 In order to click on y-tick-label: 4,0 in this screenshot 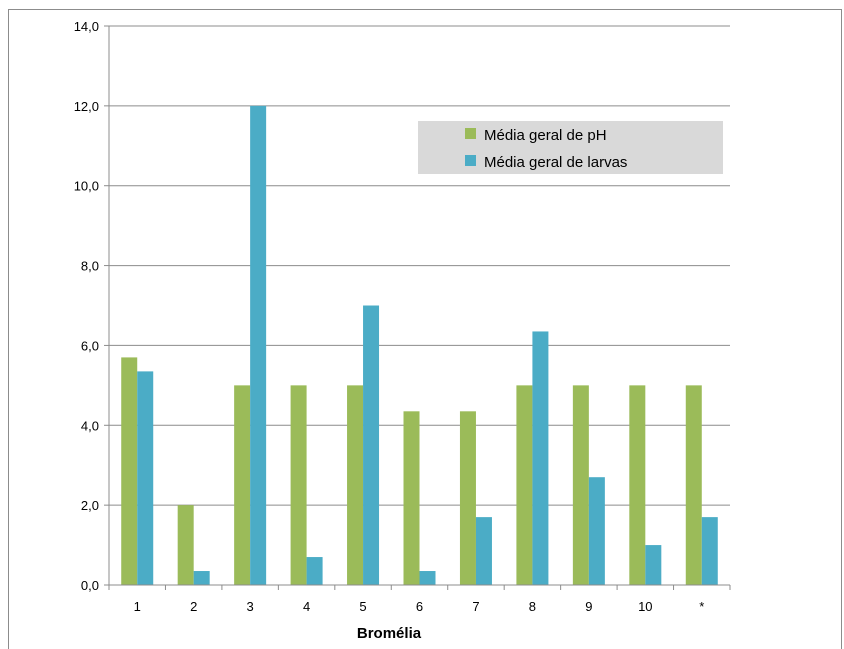, I will do `click(90, 425)`.